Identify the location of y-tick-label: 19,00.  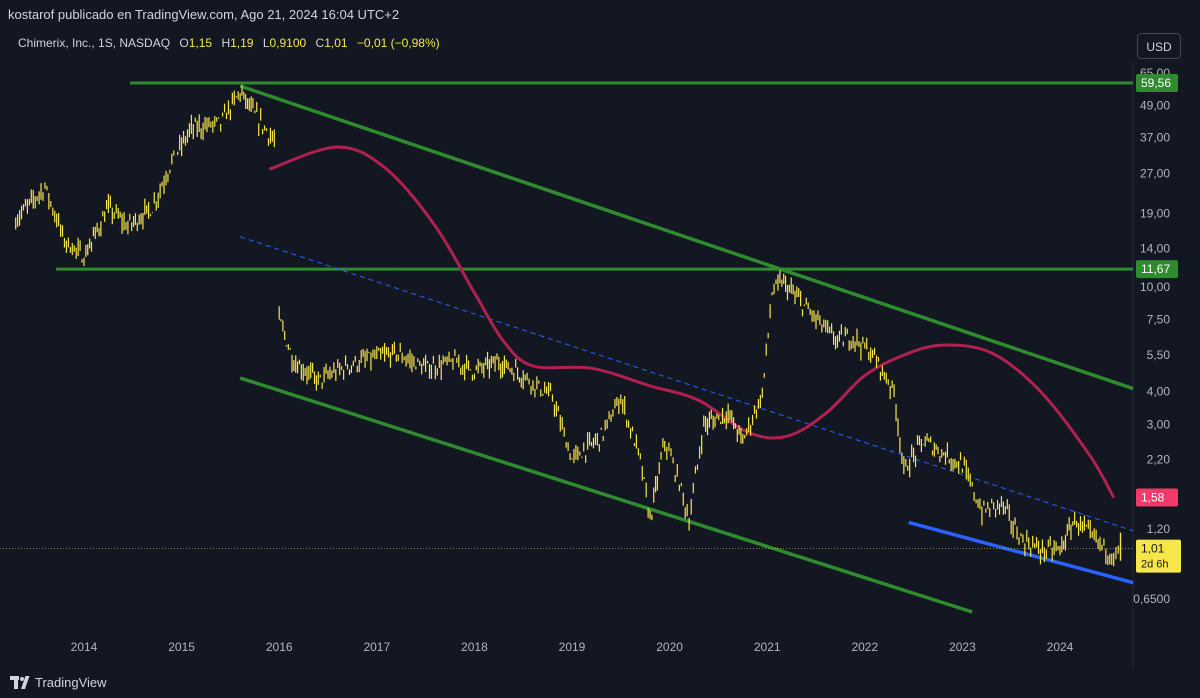
(1155, 213).